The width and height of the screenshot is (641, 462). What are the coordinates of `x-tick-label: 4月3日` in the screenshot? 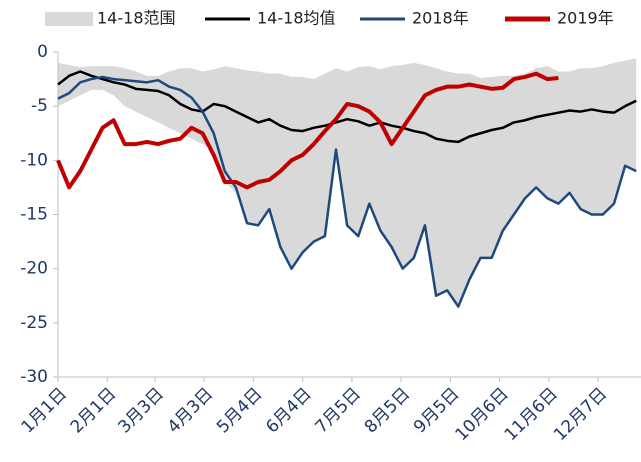 It's located at (190, 410).